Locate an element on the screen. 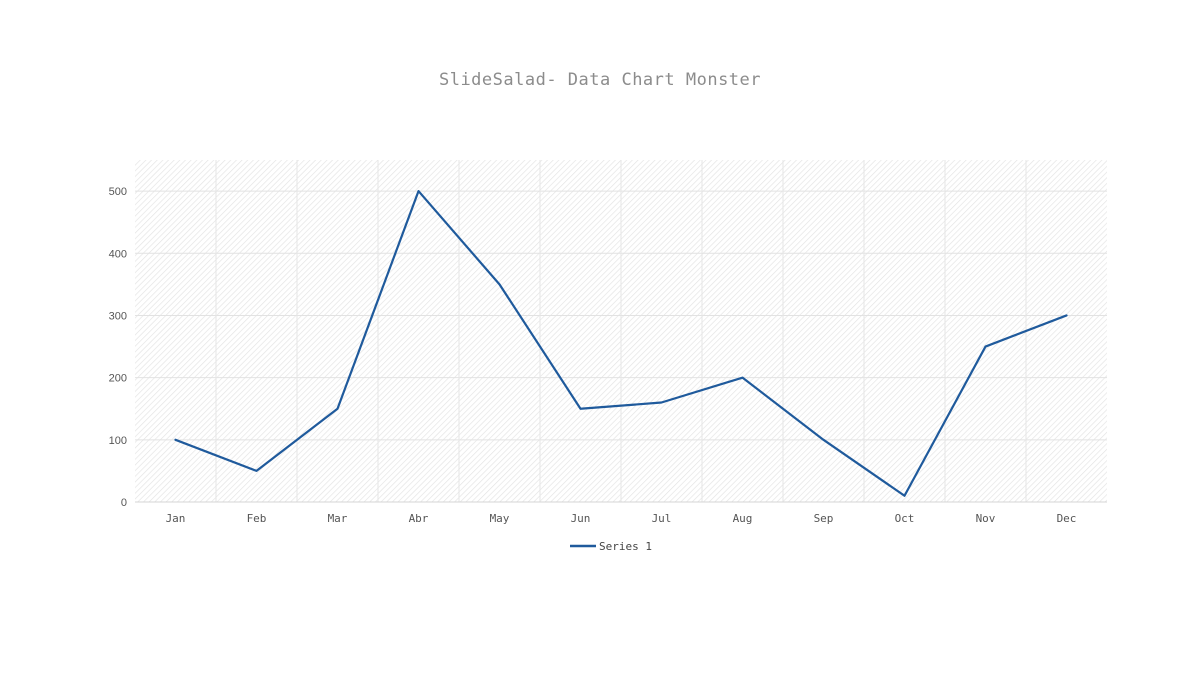  x-tick-label: Jun is located at coordinates (581, 518).